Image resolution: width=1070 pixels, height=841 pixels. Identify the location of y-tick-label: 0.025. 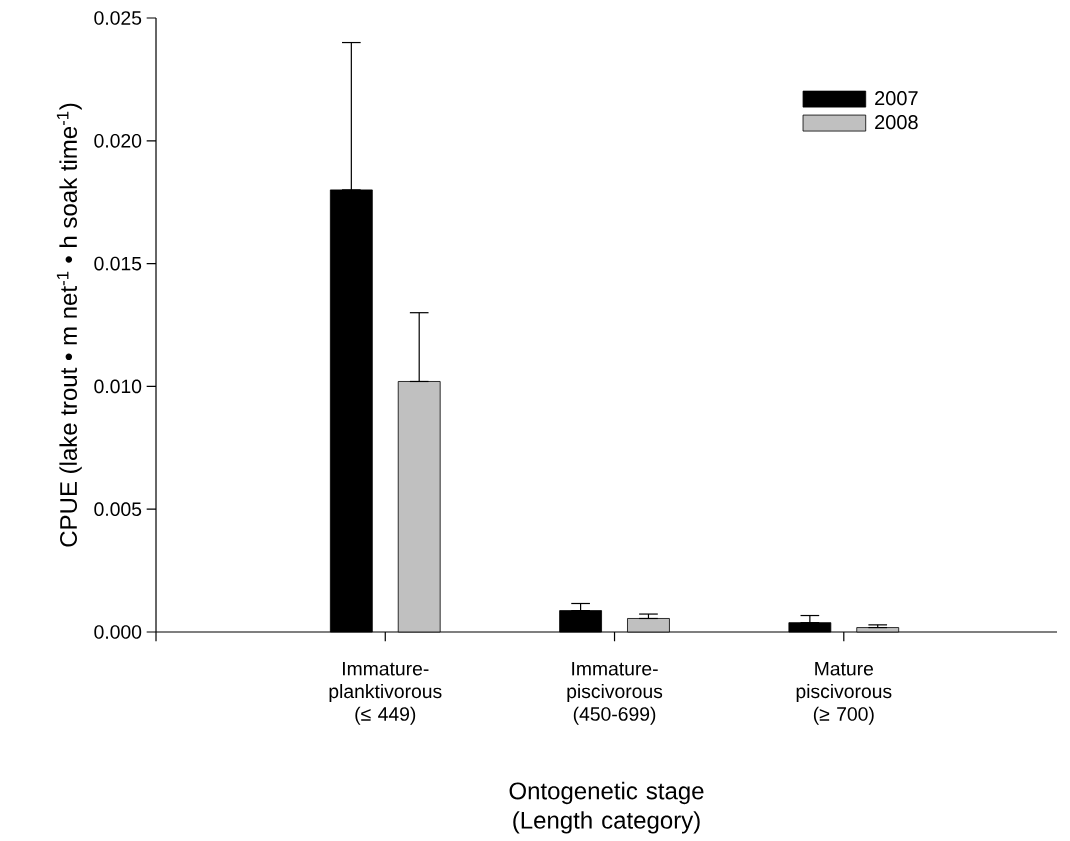
(118, 18).